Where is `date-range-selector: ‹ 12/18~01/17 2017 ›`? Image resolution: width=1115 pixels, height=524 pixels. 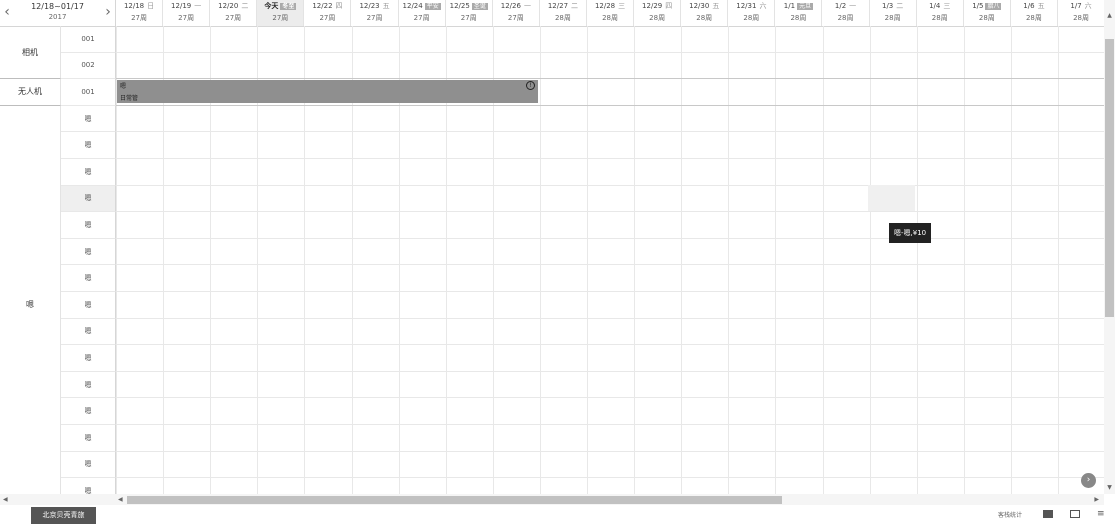
date-range-selector: ‹ 12/18~01/17 2017 › is located at coordinates (58, 13).